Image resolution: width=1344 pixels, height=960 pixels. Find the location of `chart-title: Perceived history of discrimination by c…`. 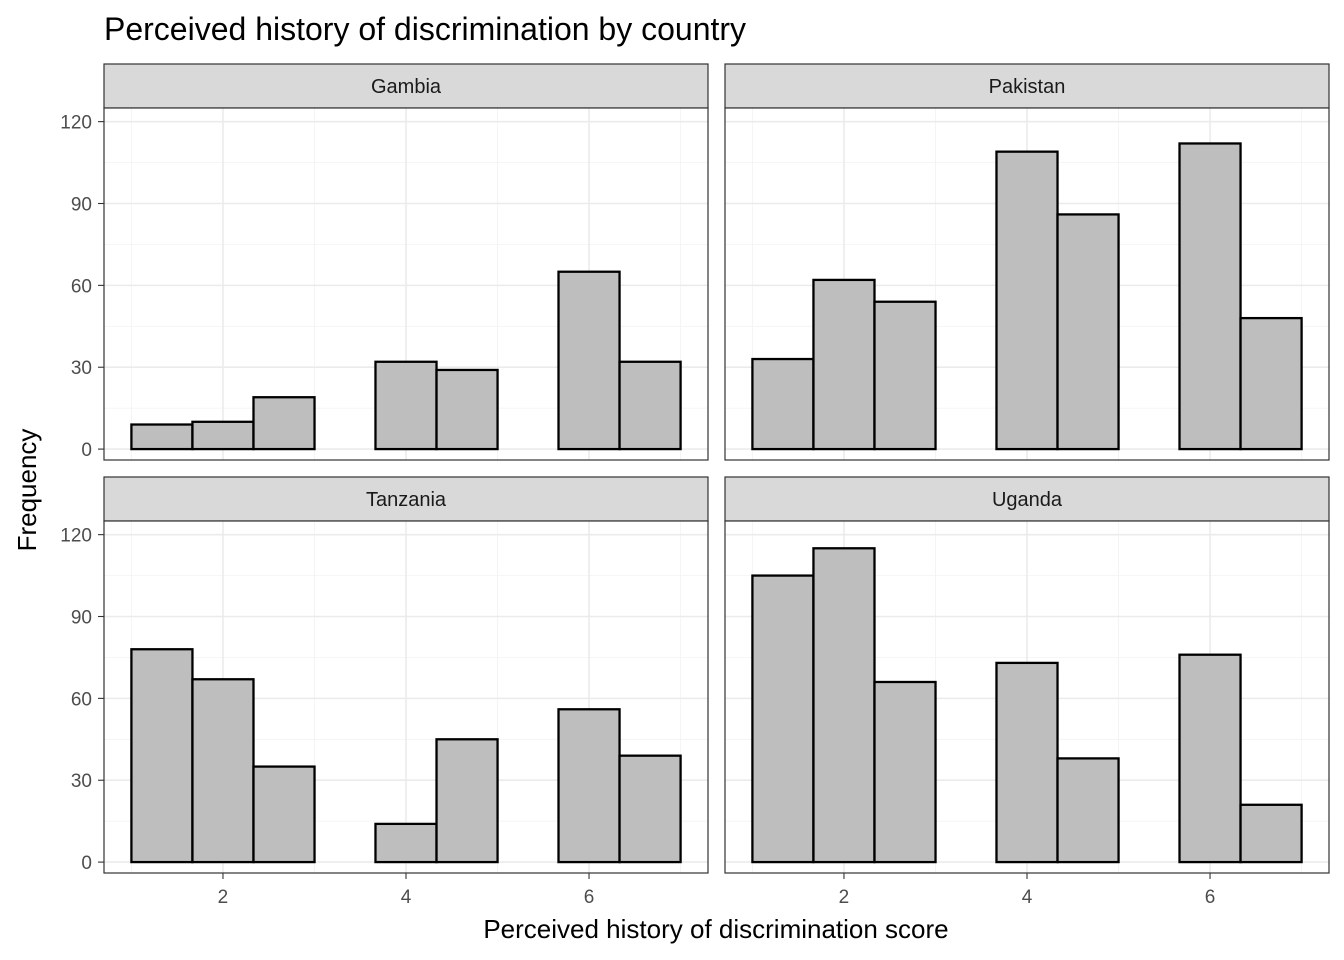

chart-title: Perceived history of discrimination by c… is located at coordinates (425, 29).